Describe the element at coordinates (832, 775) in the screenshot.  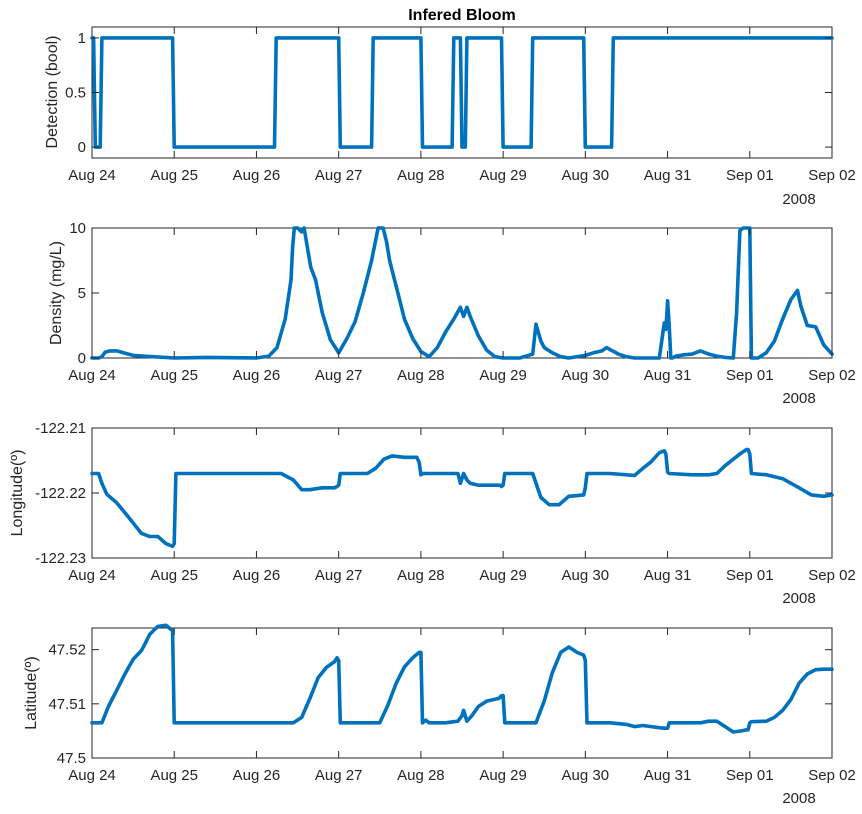
I see `latitude-x-tick-label: Sep 02` at that location.